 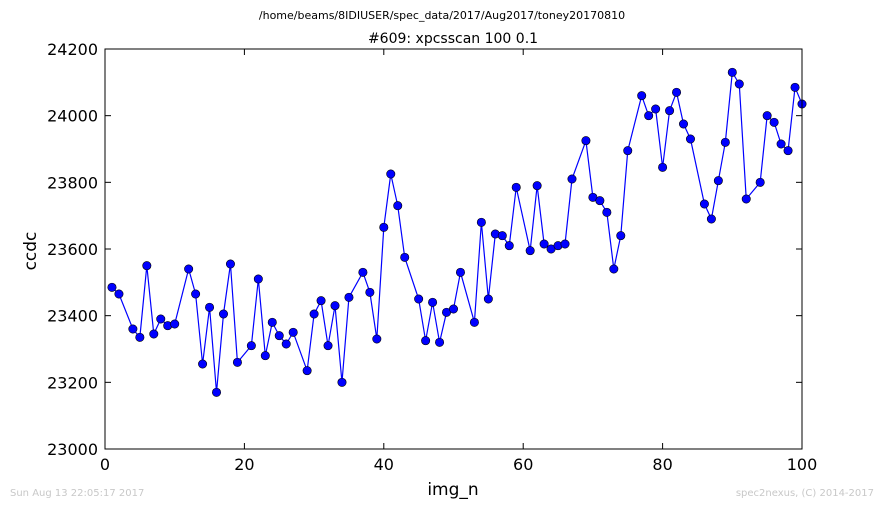 What do you see at coordinates (384, 464) in the screenshot?
I see `x-tick-label: 40` at bounding box center [384, 464].